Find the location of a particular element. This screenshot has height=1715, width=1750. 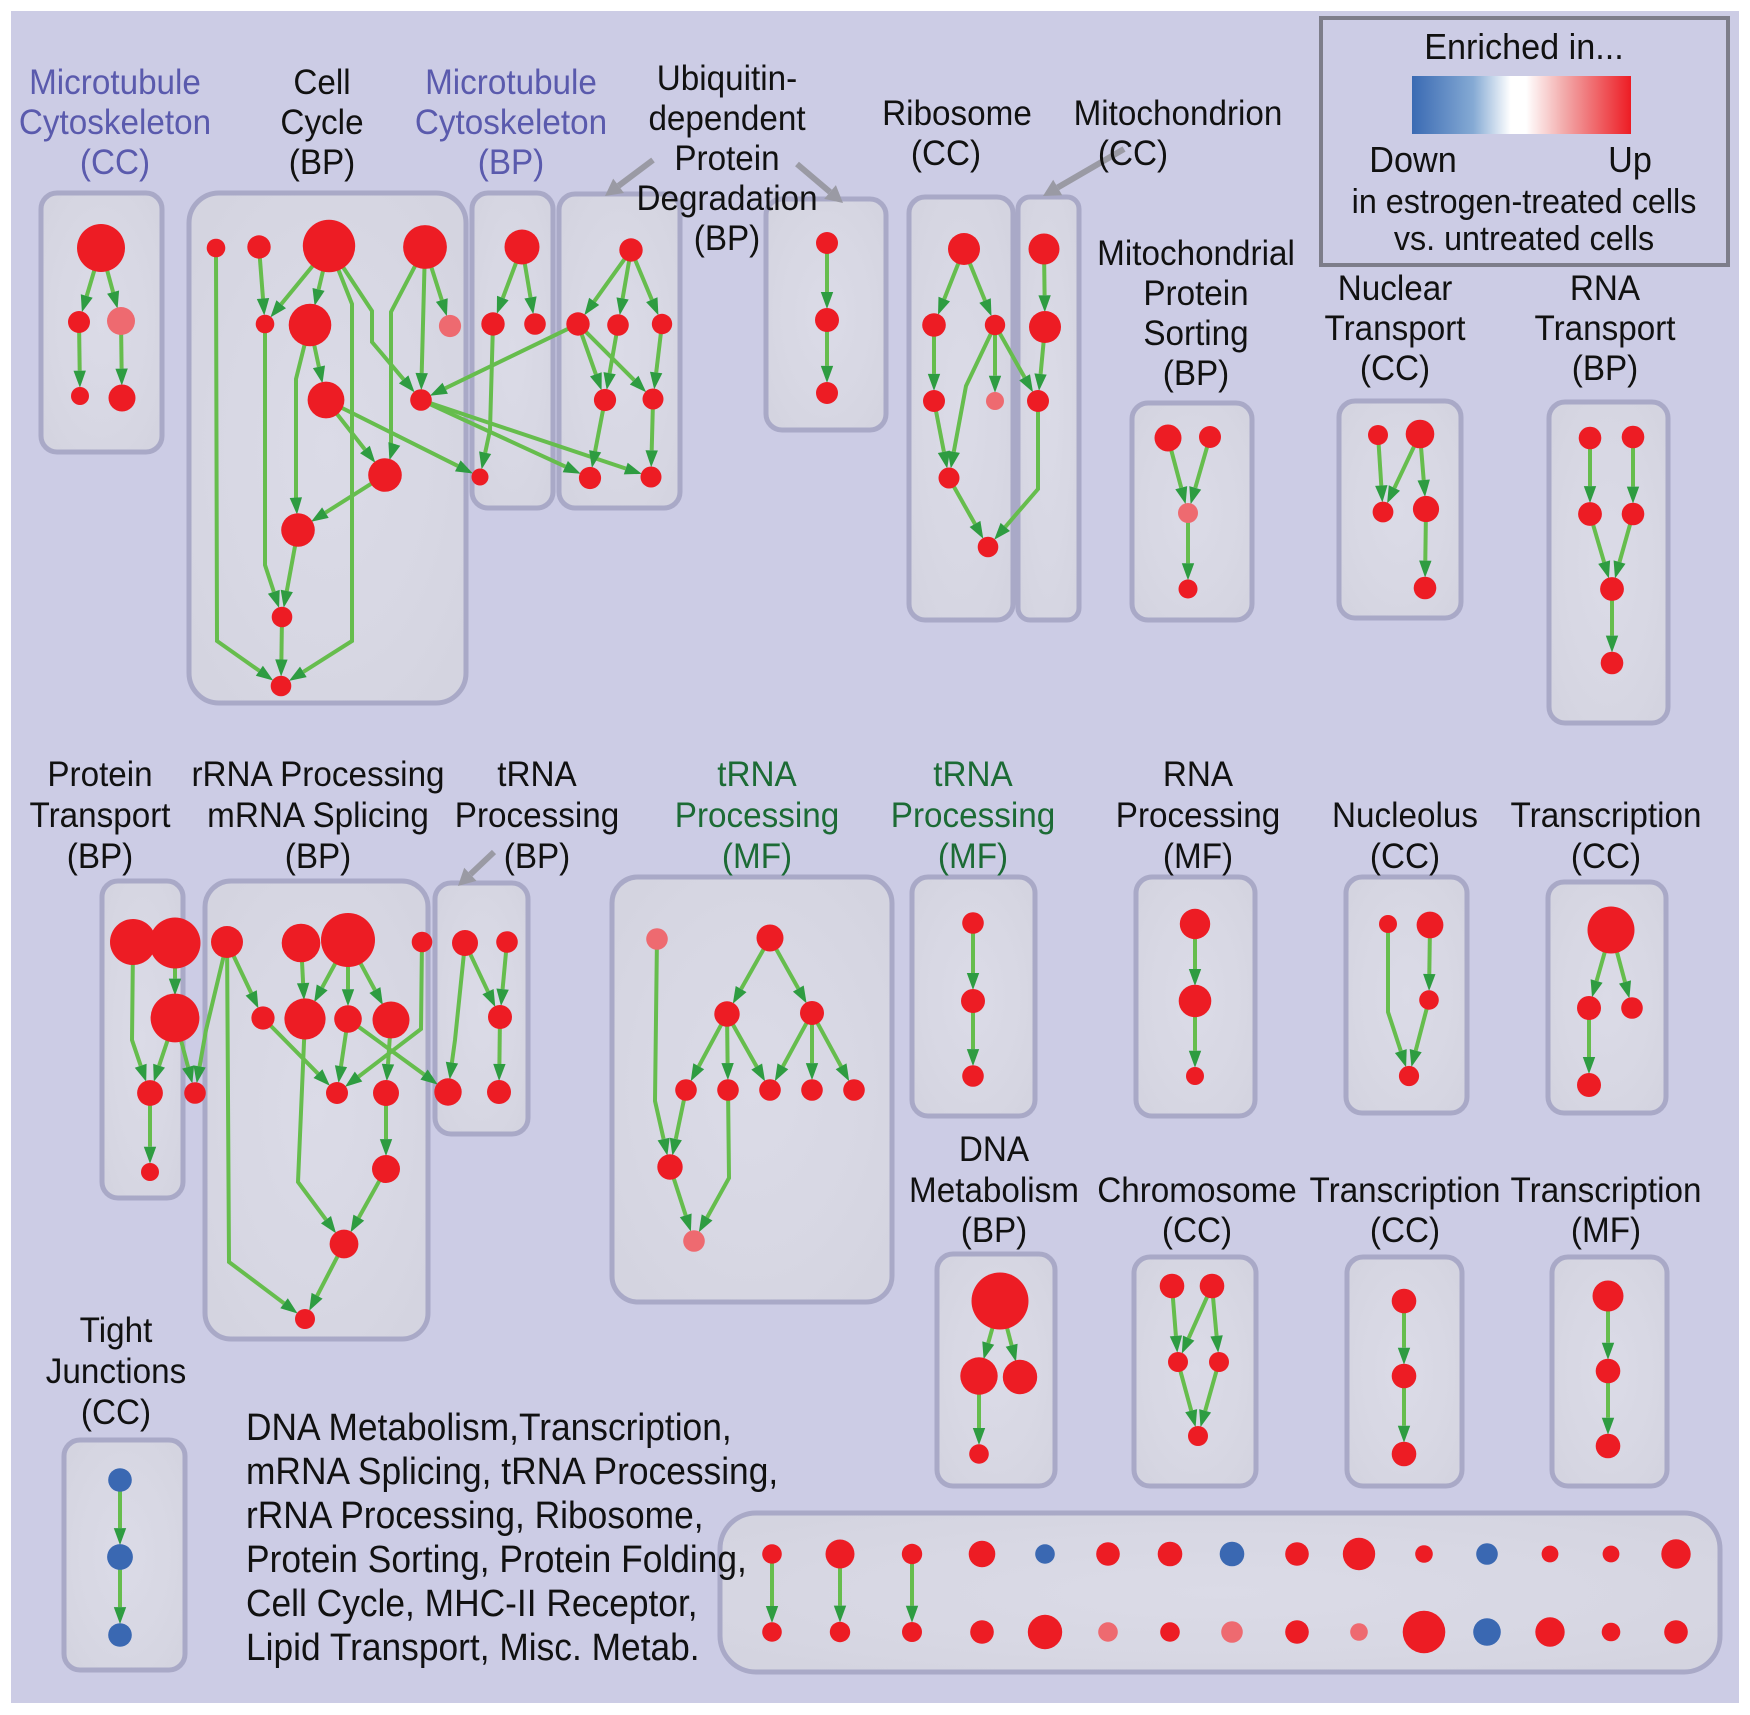

svg-text: mRNA Splicing is located at coordinates (318, 815).